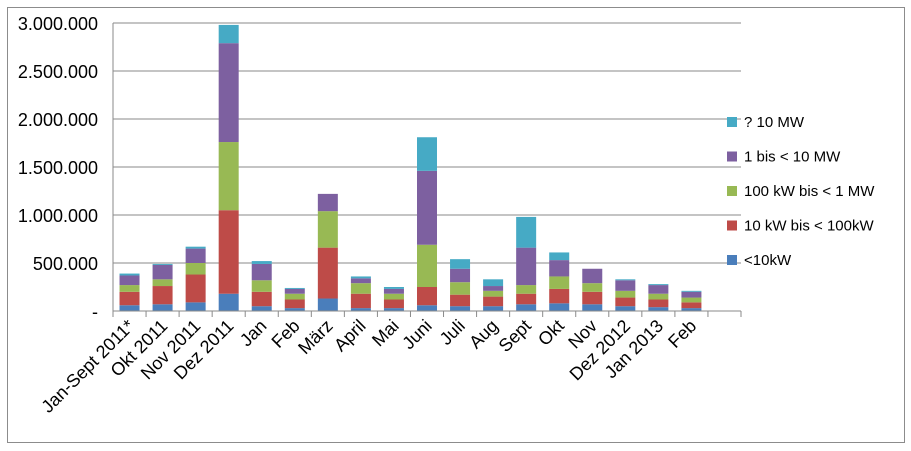  Describe the element at coordinates (58, 216) in the screenshot. I see `y-tick-label: 1.000.000` at that location.